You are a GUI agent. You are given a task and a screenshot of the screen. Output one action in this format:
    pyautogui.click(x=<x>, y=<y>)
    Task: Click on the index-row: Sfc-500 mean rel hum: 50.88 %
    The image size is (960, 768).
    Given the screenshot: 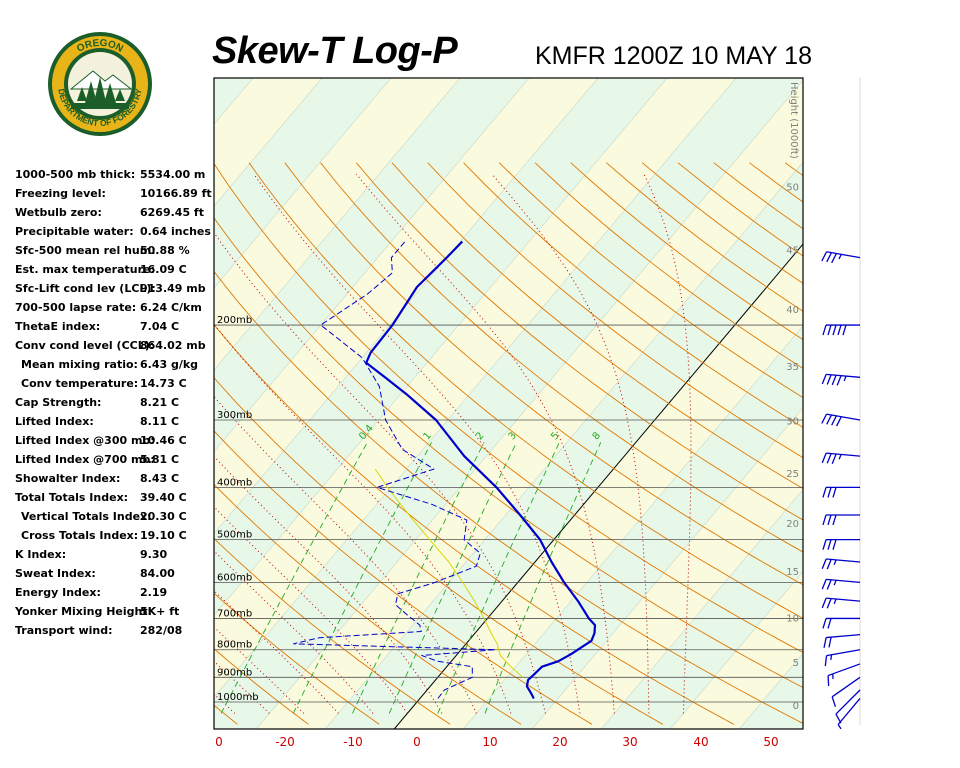 What is the action you would take?
    pyautogui.click(x=115, y=253)
    